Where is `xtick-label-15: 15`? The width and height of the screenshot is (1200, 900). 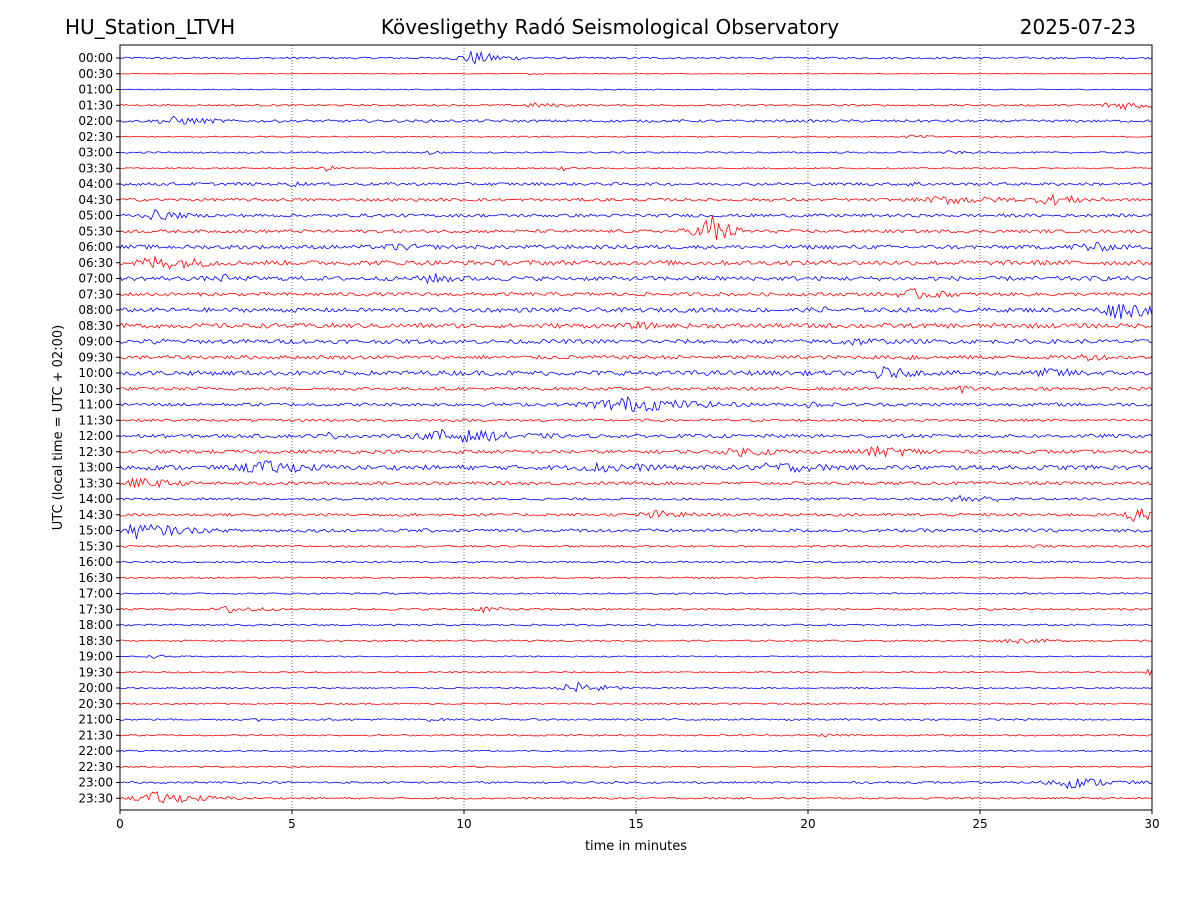 xtick-label-15: 15 is located at coordinates (635, 824).